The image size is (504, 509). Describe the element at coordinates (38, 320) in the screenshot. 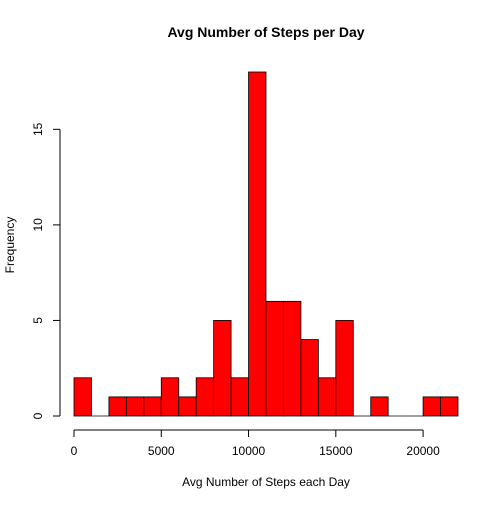

I see `y-tick-label: 5` at that location.